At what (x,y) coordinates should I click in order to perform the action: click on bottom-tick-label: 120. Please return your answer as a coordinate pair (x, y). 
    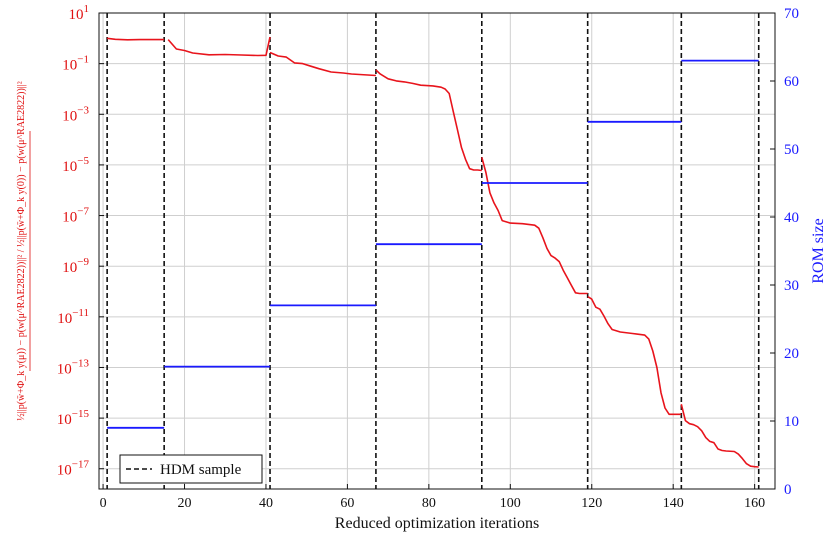
    Looking at the image, I should click on (591, 503).